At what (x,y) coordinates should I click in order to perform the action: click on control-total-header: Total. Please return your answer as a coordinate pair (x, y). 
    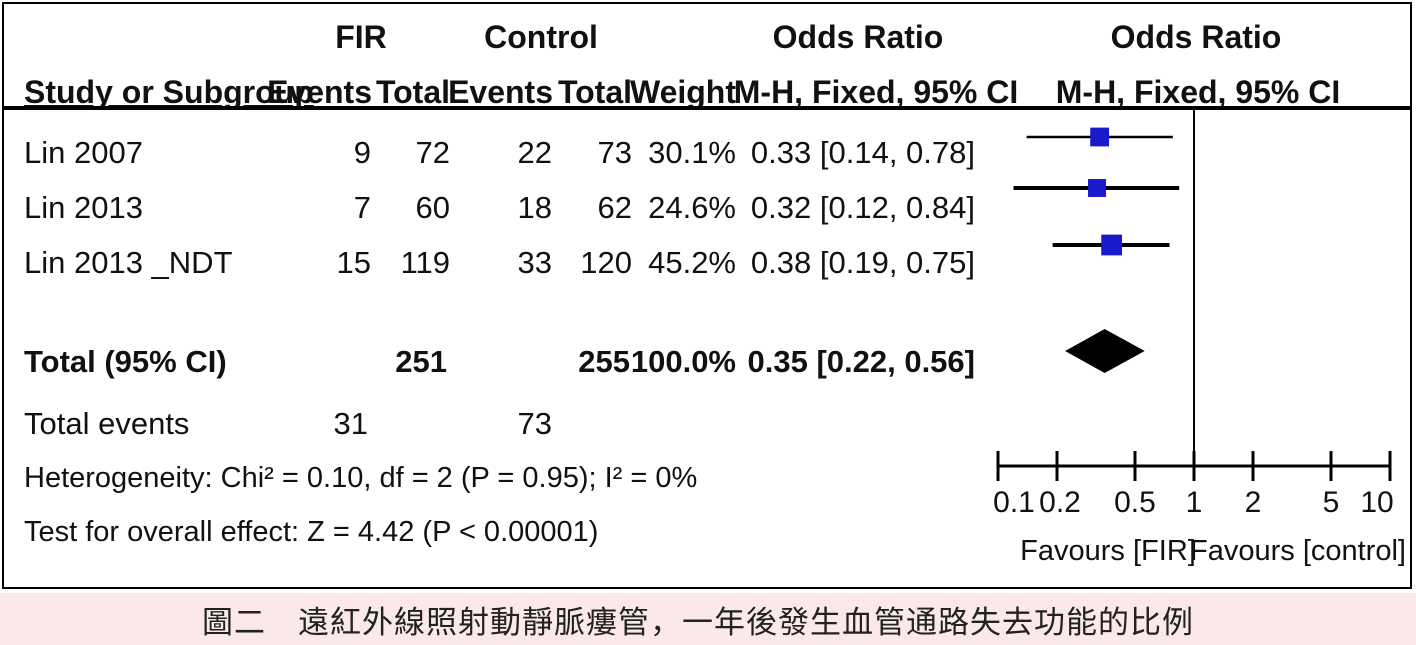
    Looking at the image, I should click on (595, 92).